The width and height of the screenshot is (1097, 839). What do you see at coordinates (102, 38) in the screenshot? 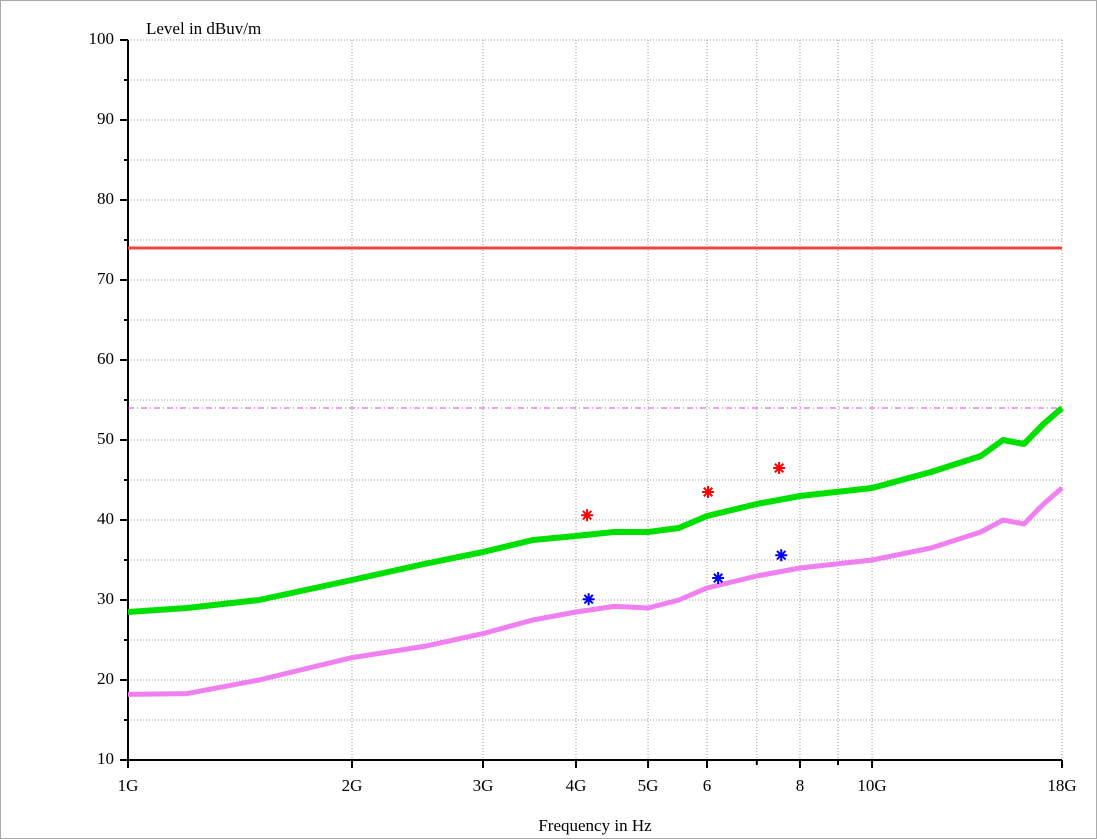
I see `y-tick-label: 100` at bounding box center [102, 38].